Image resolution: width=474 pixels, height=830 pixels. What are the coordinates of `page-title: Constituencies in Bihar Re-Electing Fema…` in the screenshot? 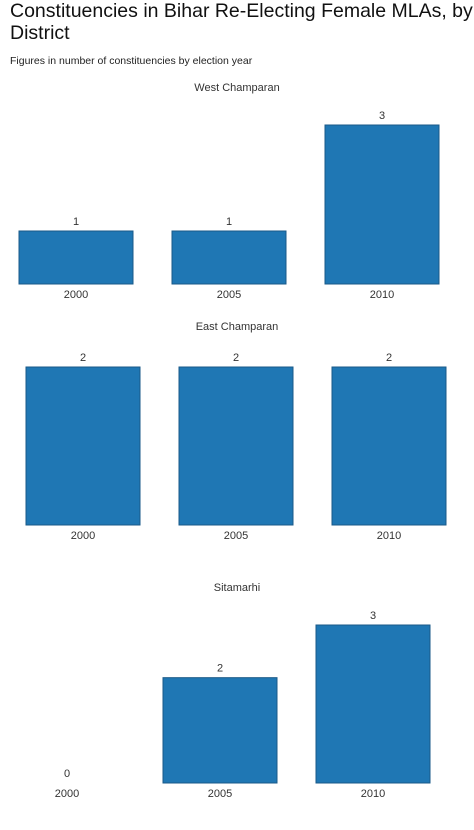 It's located at (241, 22).